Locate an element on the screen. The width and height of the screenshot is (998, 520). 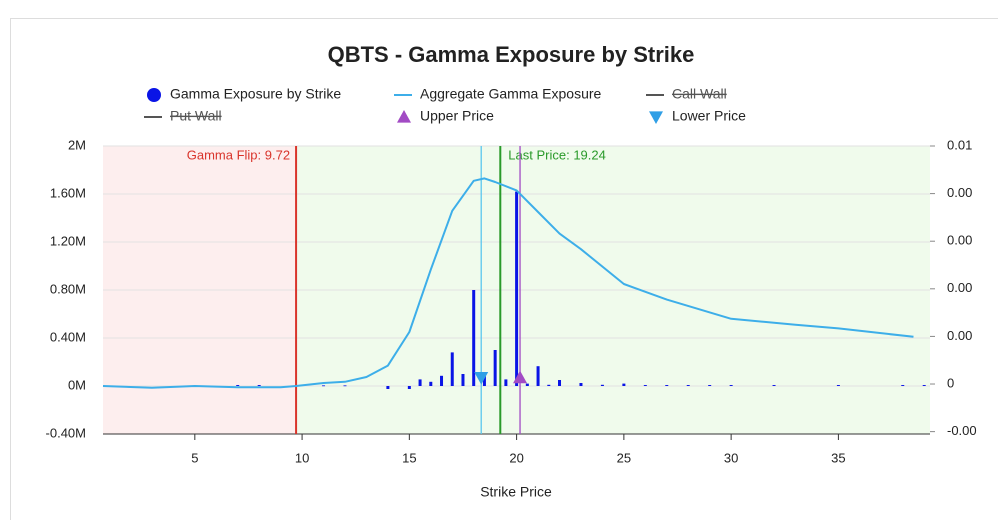
y-tick-label: -0.40M is located at coordinates (66, 432).